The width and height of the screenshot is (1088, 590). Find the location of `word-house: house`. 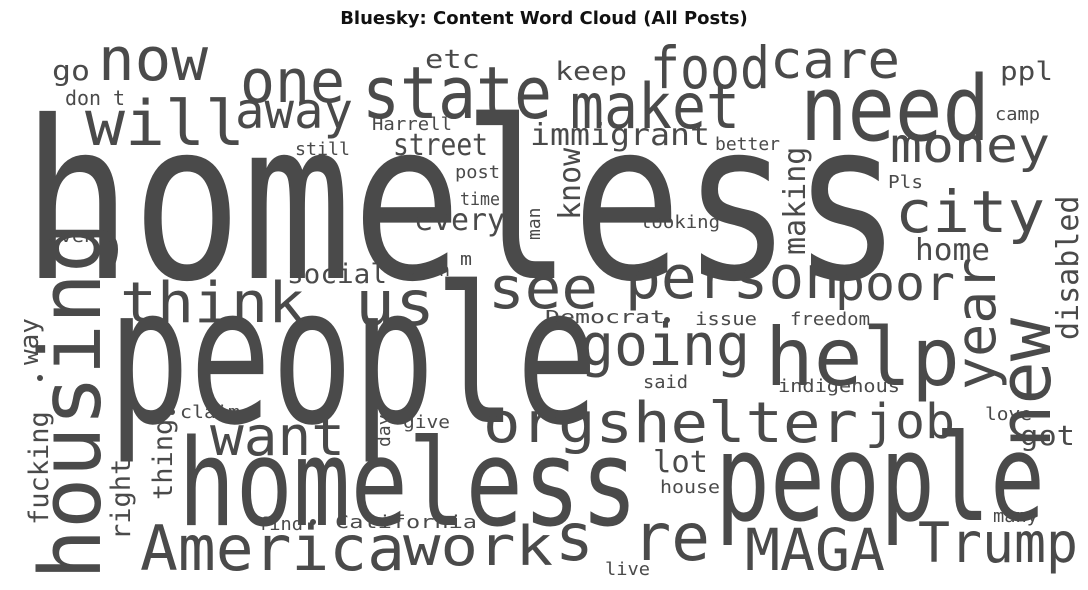

word-house: house is located at coordinates (690, 487).